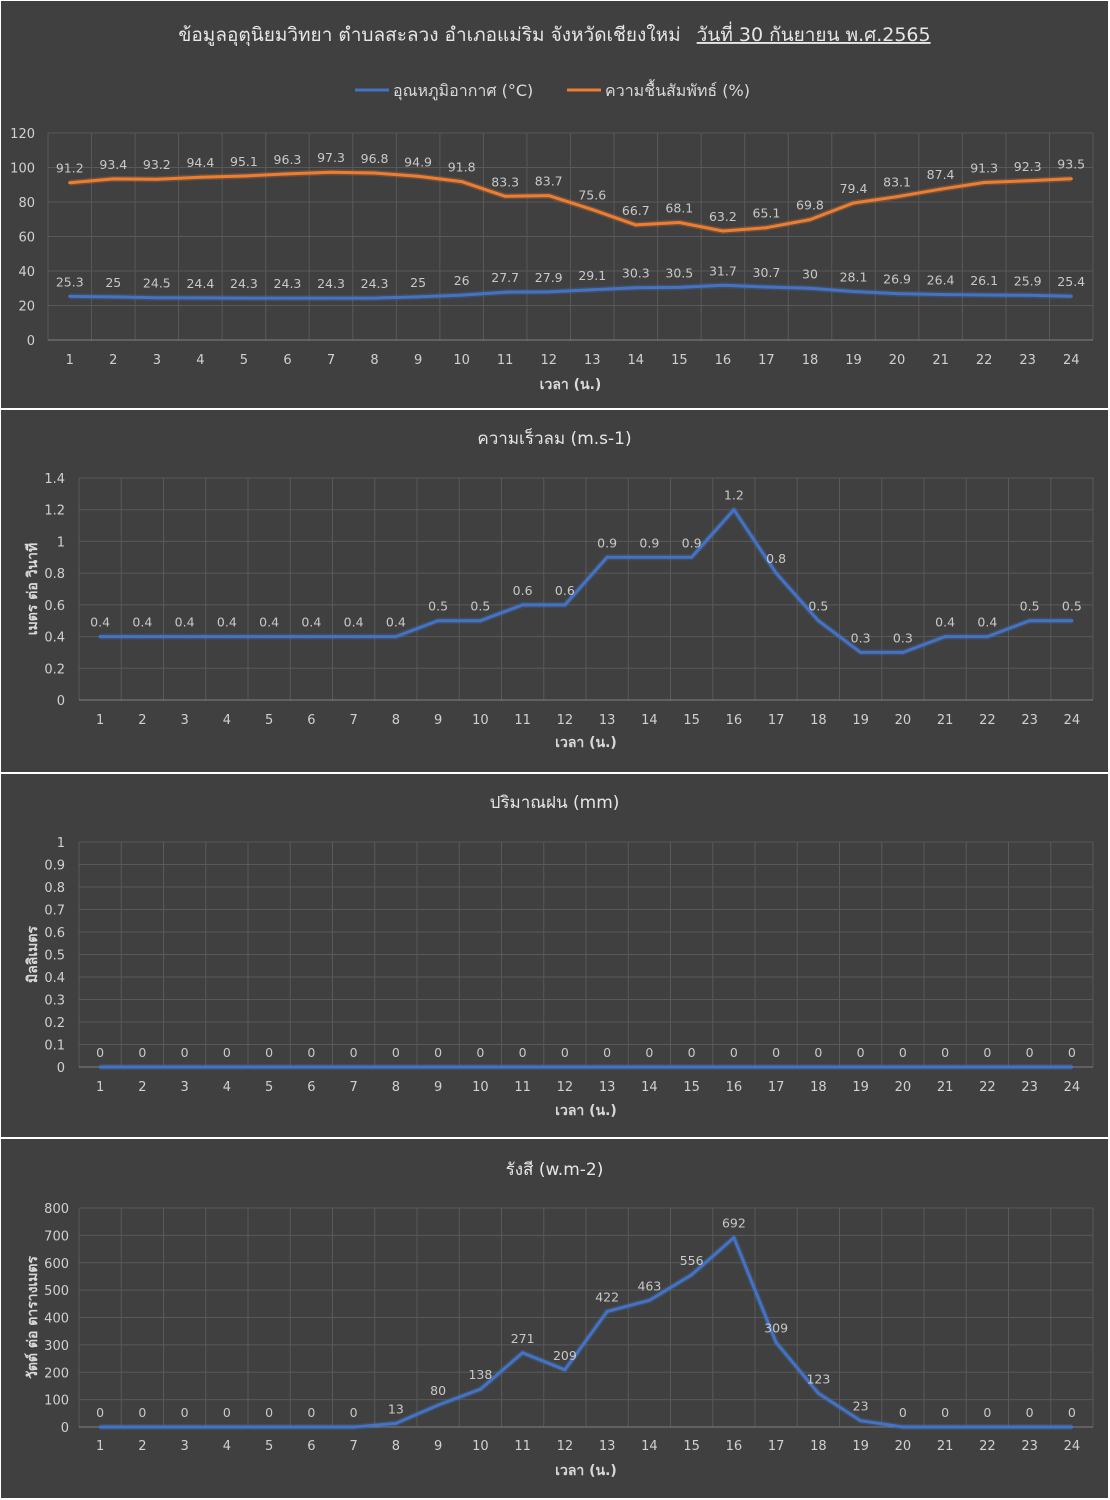 The height and width of the screenshot is (1500, 1110). What do you see at coordinates (54, 911) in the screenshot?
I see `y-tick-label: 0.7` at bounding box center [54, 911].